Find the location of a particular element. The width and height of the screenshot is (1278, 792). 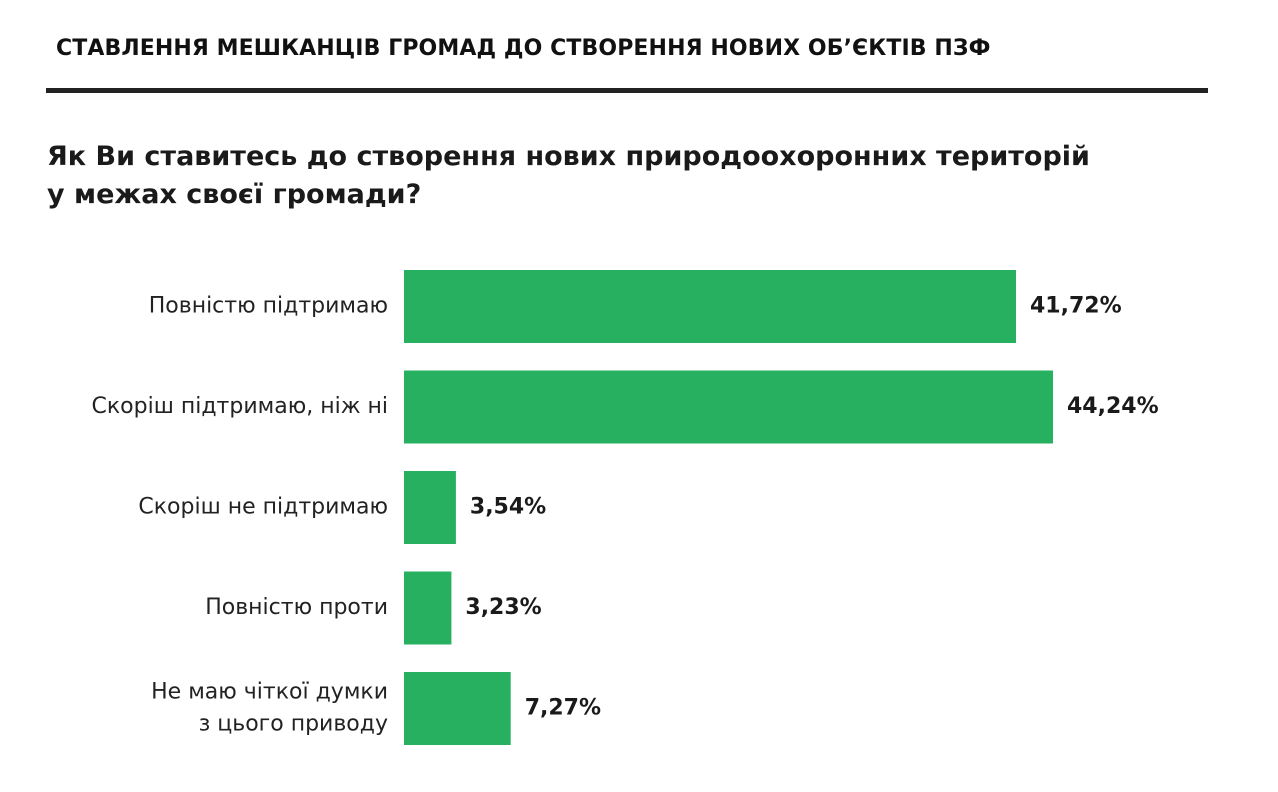

category-label-line: Не маю чіткої думки is located at coordinates (269, 692).